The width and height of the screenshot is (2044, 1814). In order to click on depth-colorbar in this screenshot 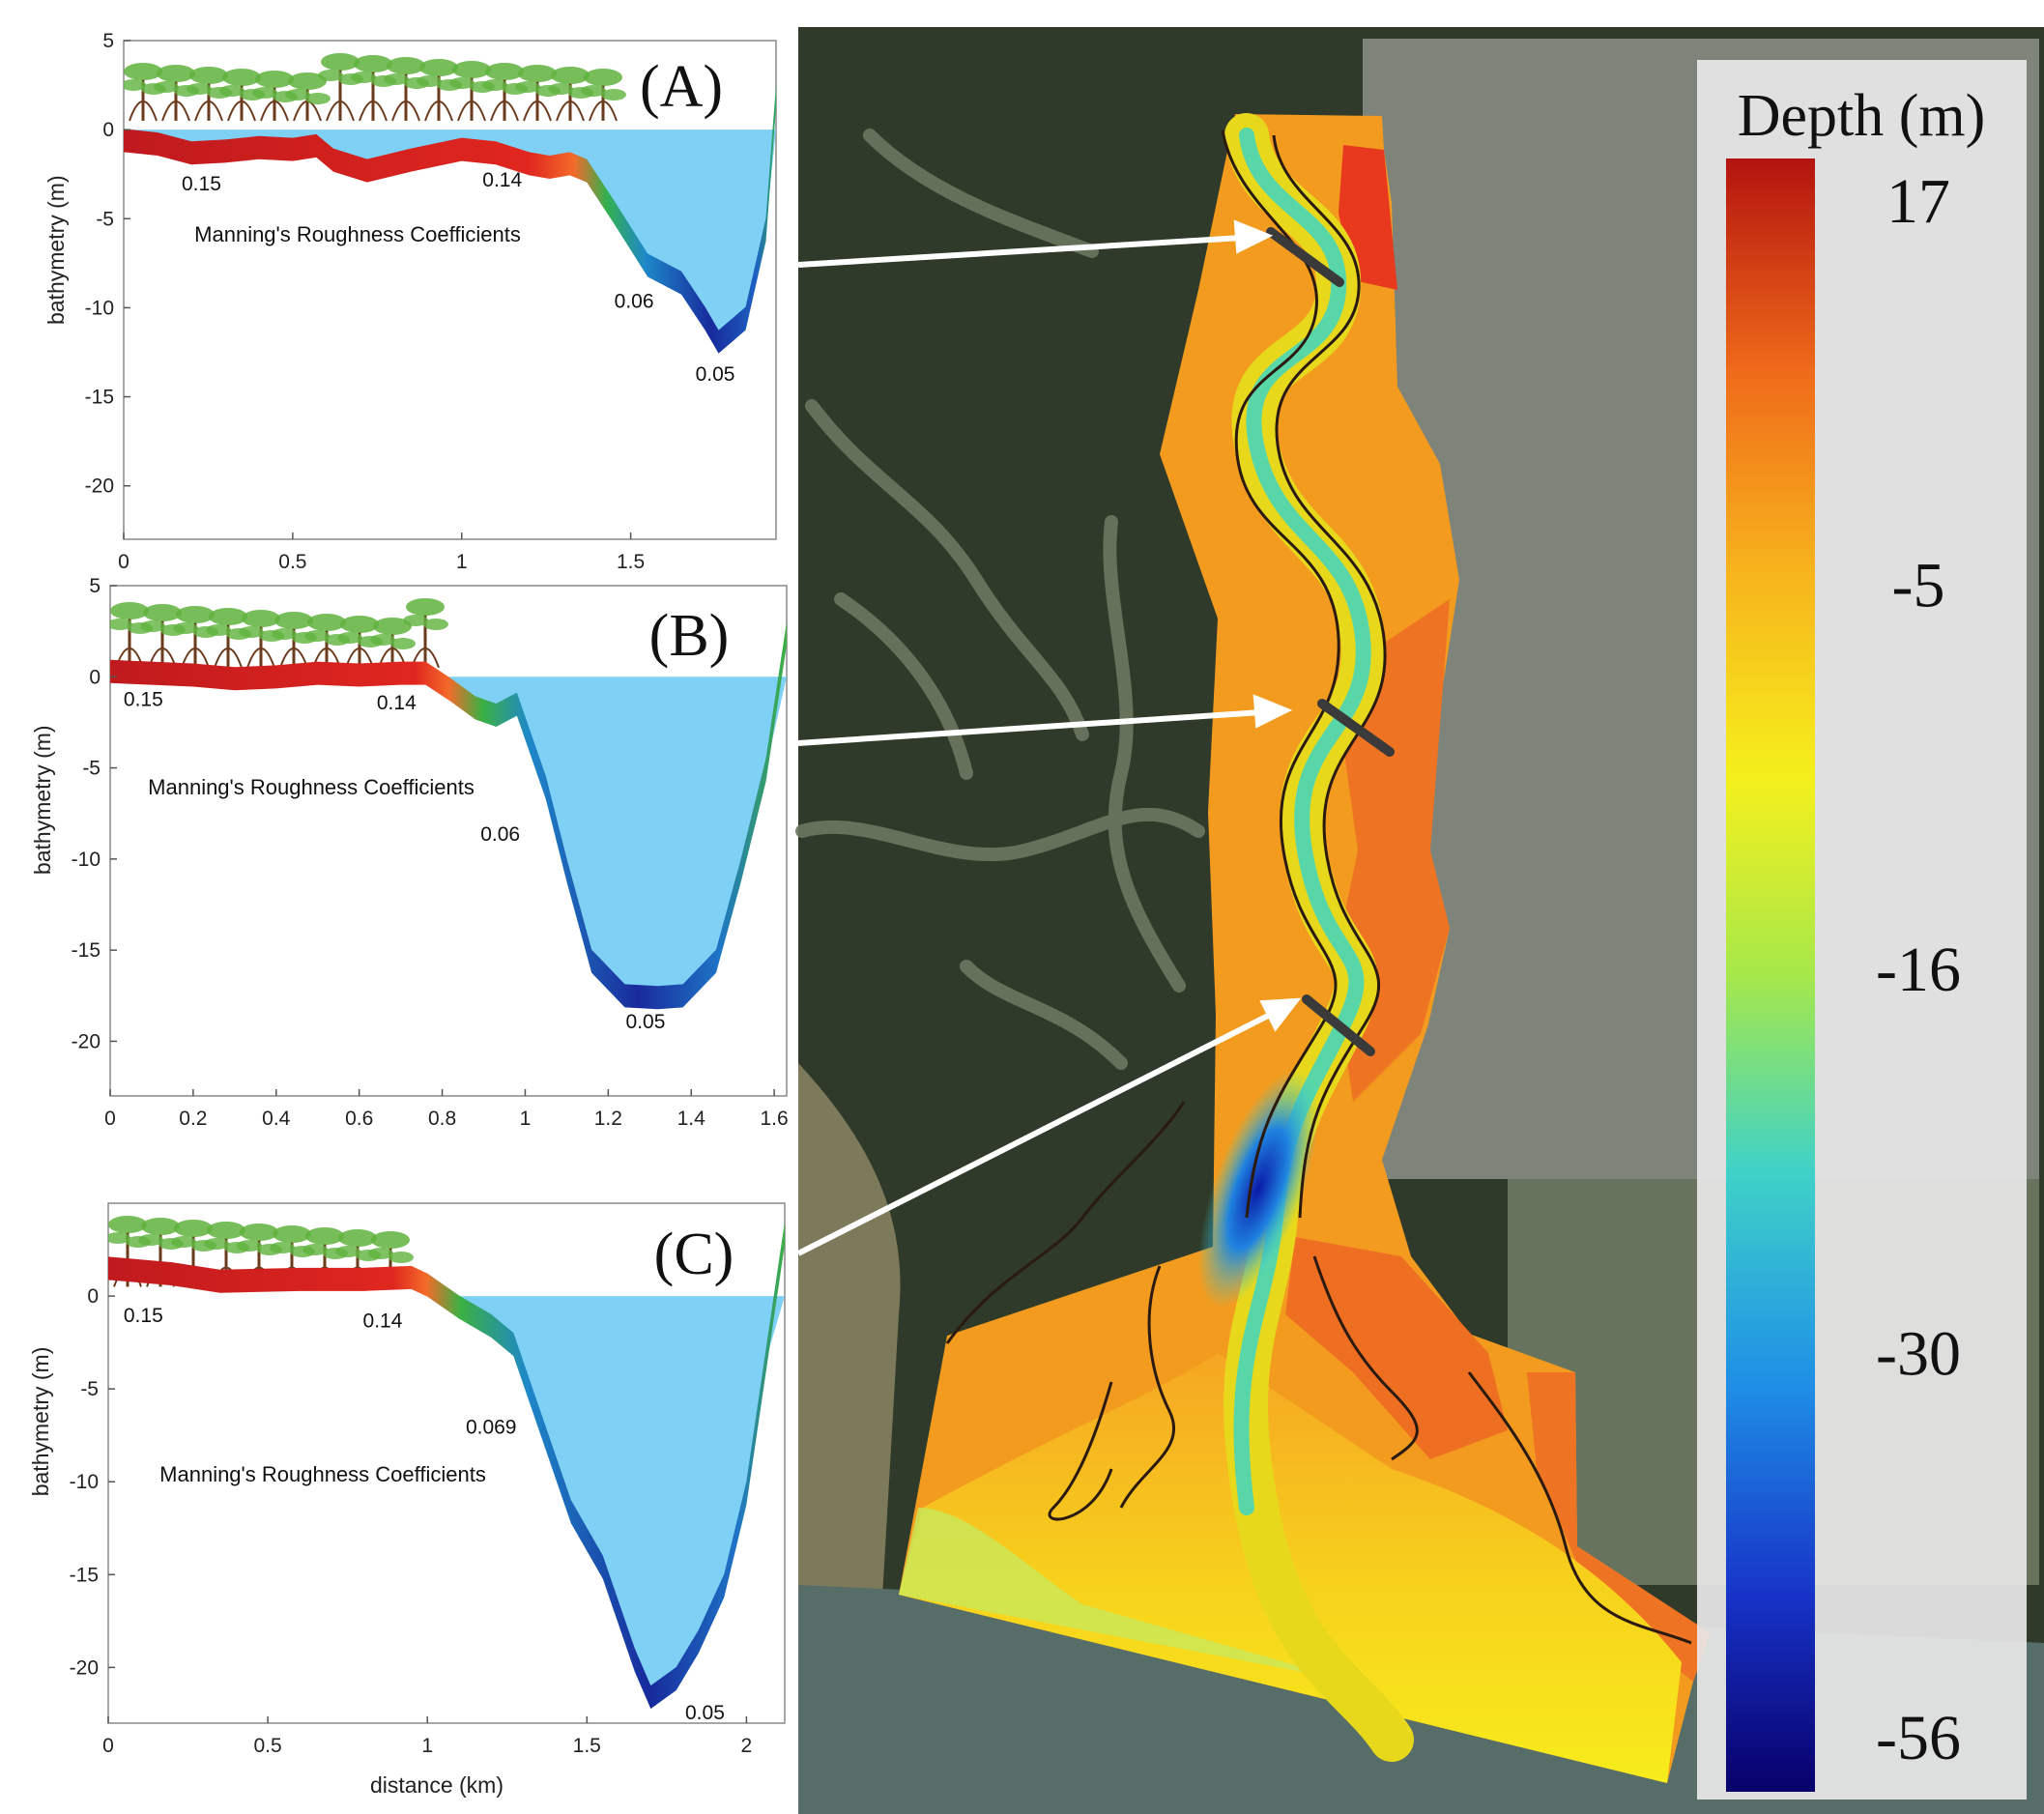, I will do `click(1770, 975)`.